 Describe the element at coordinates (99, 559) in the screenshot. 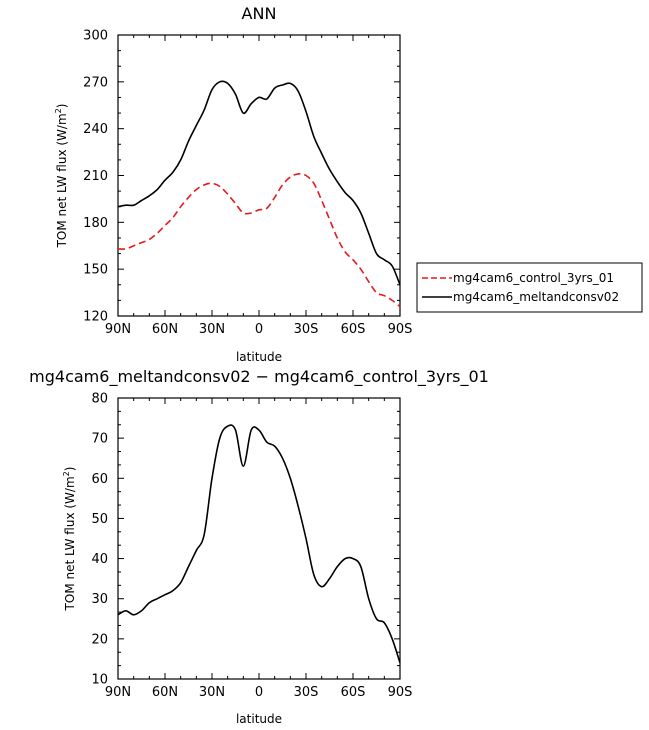

I see `y-tick-label: 40` at that location.